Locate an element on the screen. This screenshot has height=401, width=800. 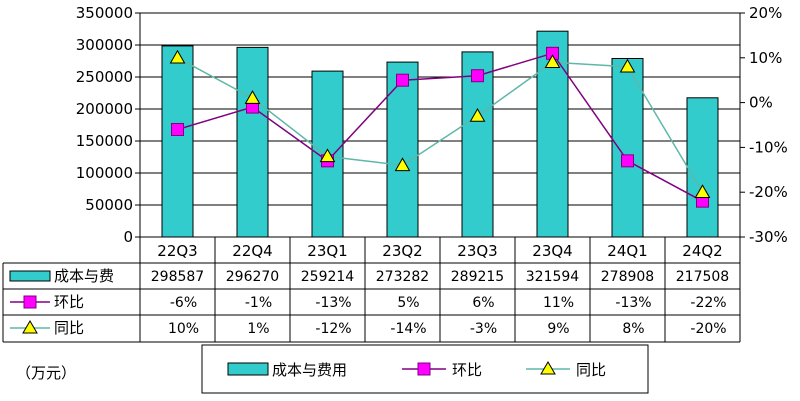
bar-22Q3 is located at coordinates (177, 141).